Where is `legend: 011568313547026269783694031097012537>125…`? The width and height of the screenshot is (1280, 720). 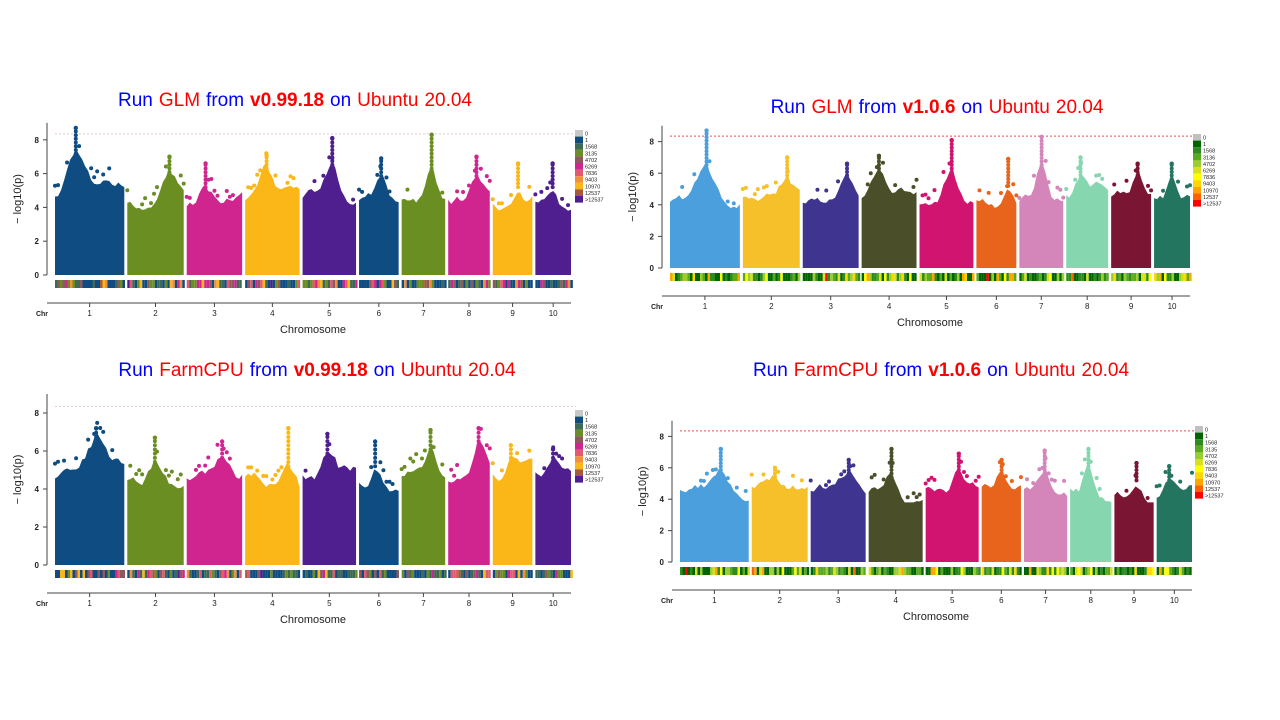 legend: 011568313547026269783694031097012537>125… is located at coordinates (589, 447).